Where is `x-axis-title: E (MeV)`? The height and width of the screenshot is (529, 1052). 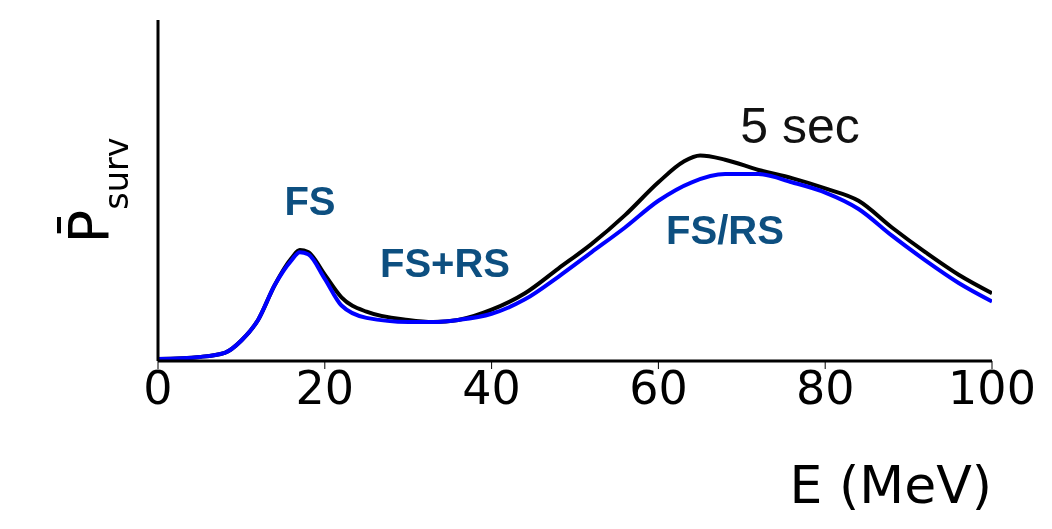
x-axis-title: E (MeV) is located at coordinates (890, 485).